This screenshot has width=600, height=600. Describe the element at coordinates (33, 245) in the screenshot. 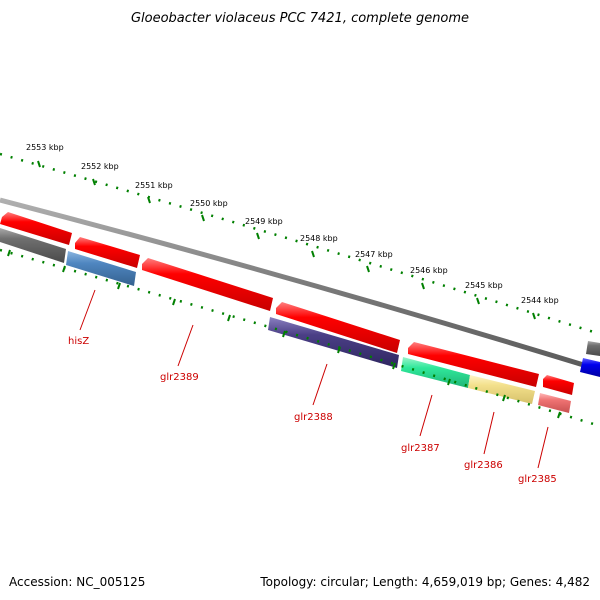

I see `feature-gray-left` at that location.